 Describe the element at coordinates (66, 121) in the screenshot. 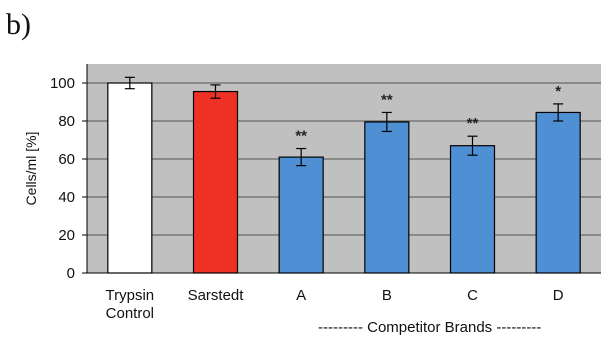

I see `y-tick-label: 80` at that location.